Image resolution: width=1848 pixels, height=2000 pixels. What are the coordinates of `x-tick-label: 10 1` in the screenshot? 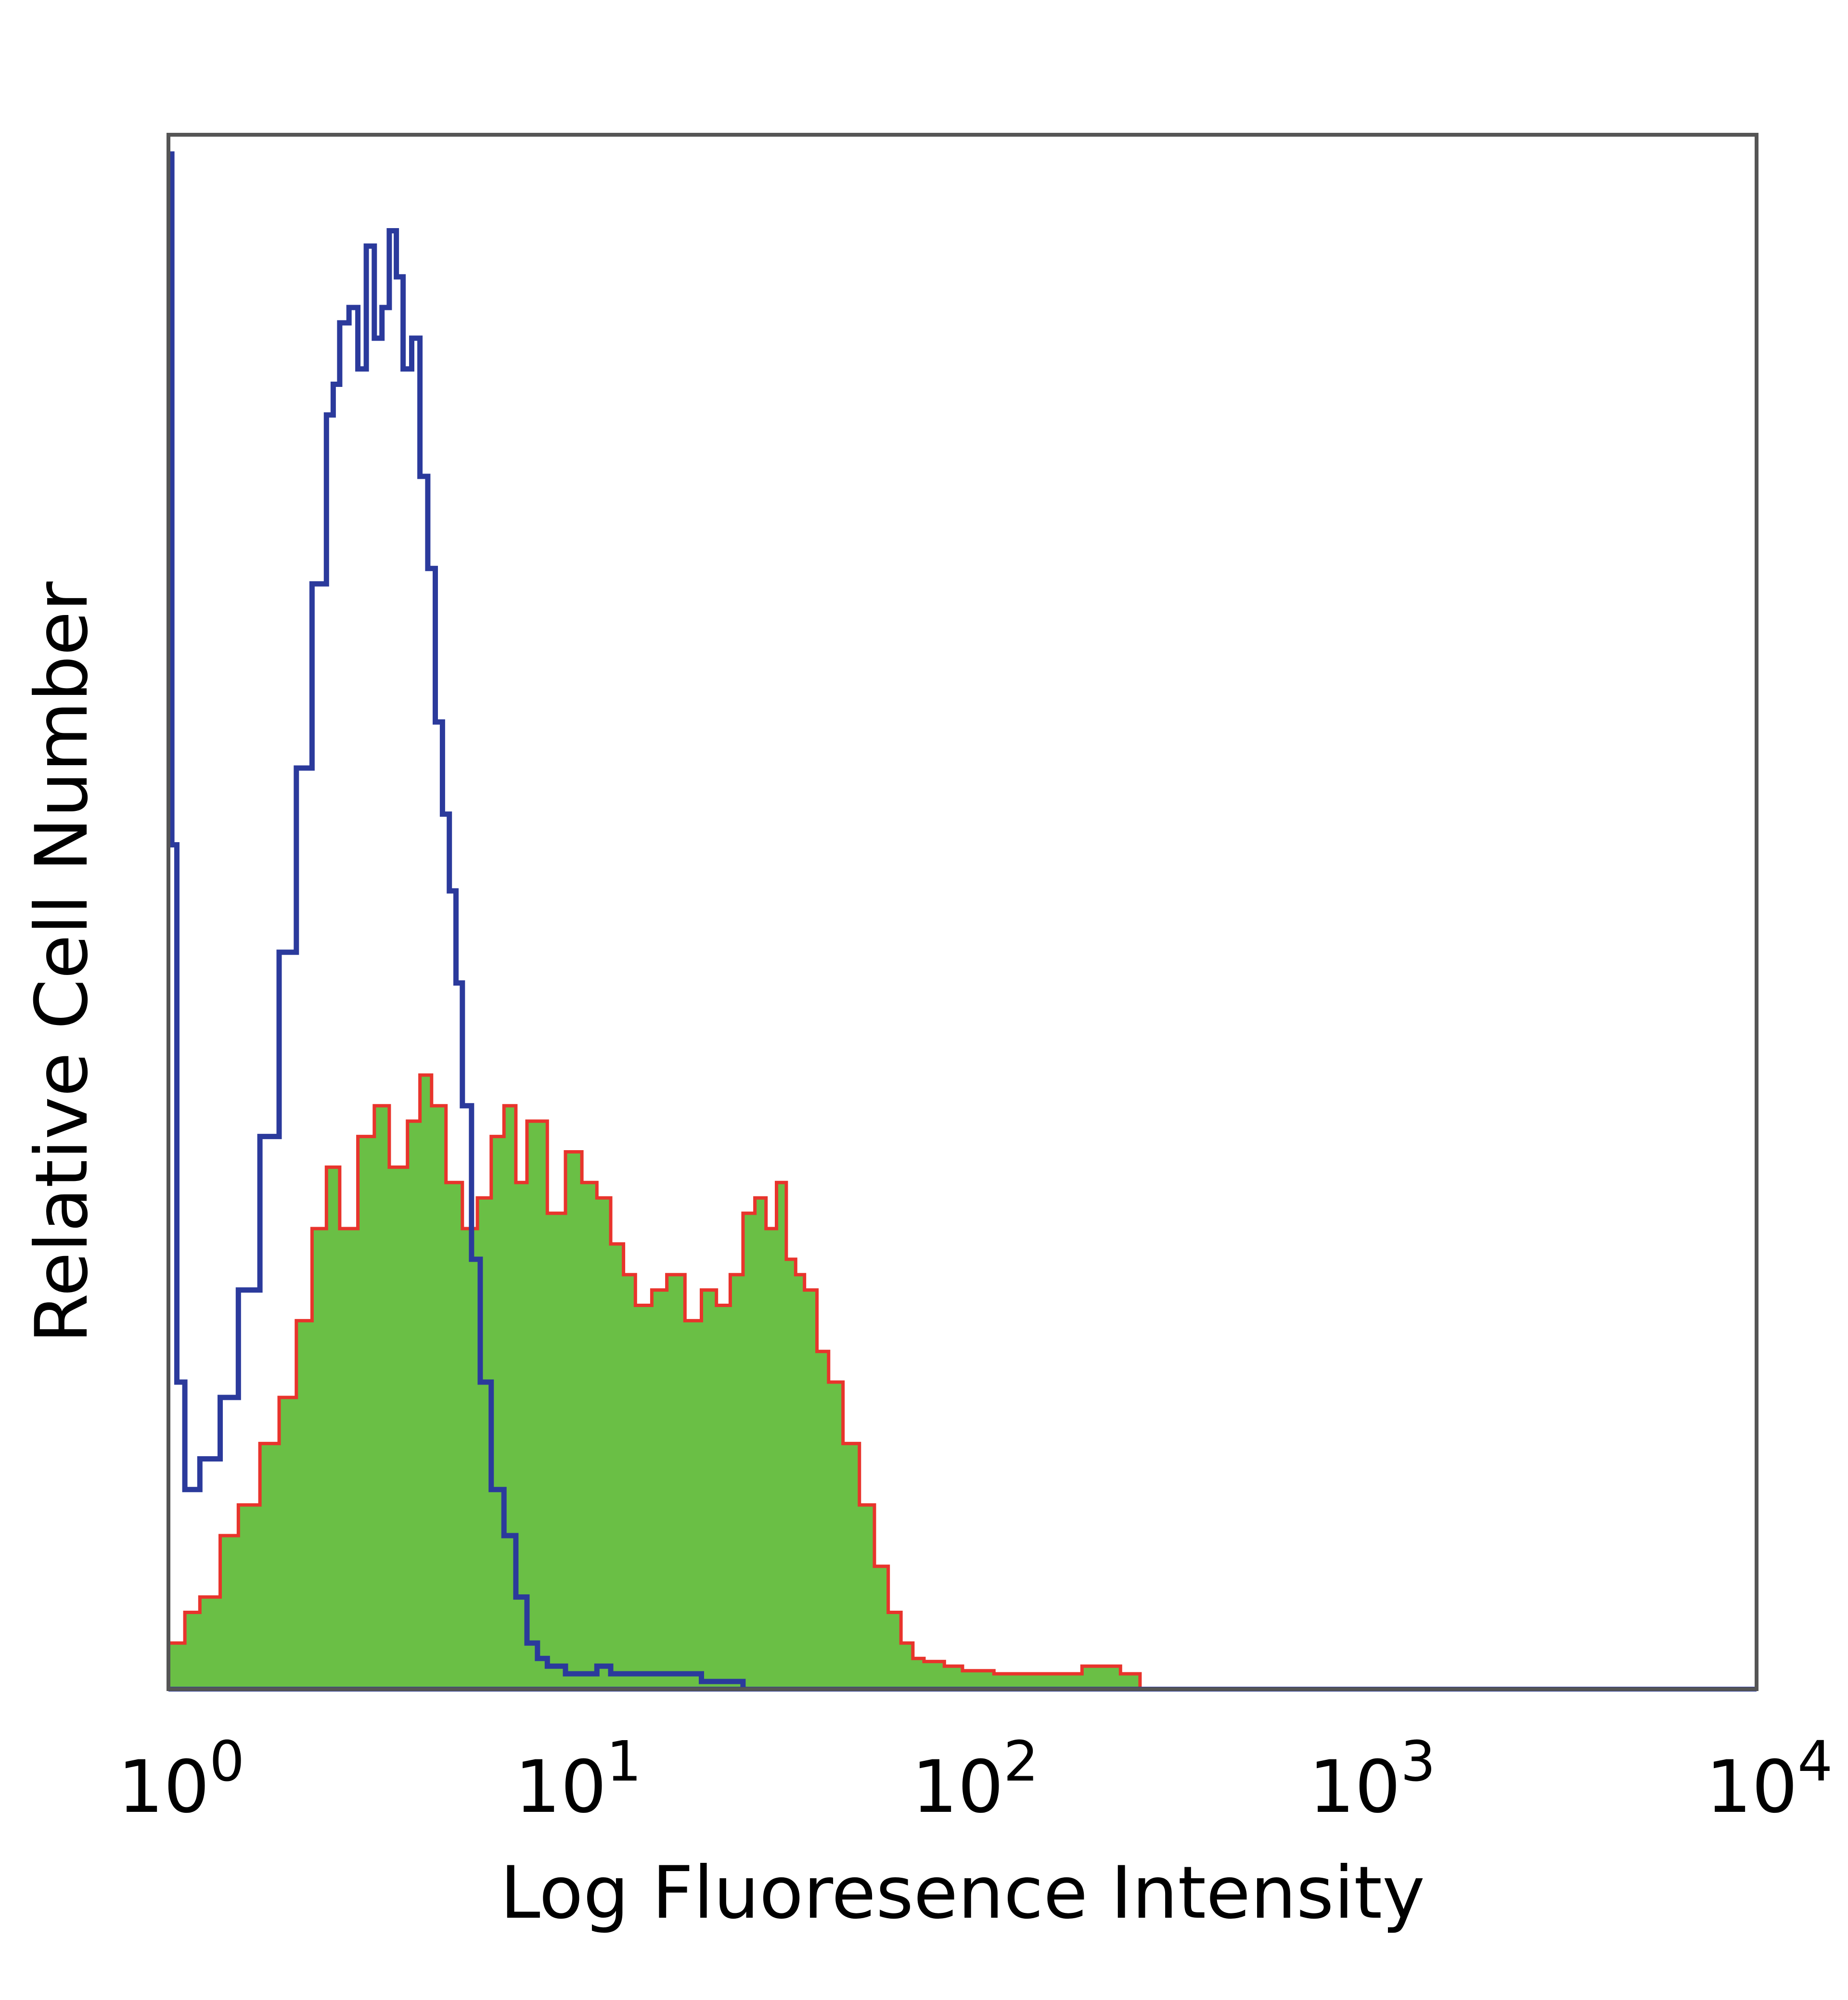 It's located at (578, 1779).